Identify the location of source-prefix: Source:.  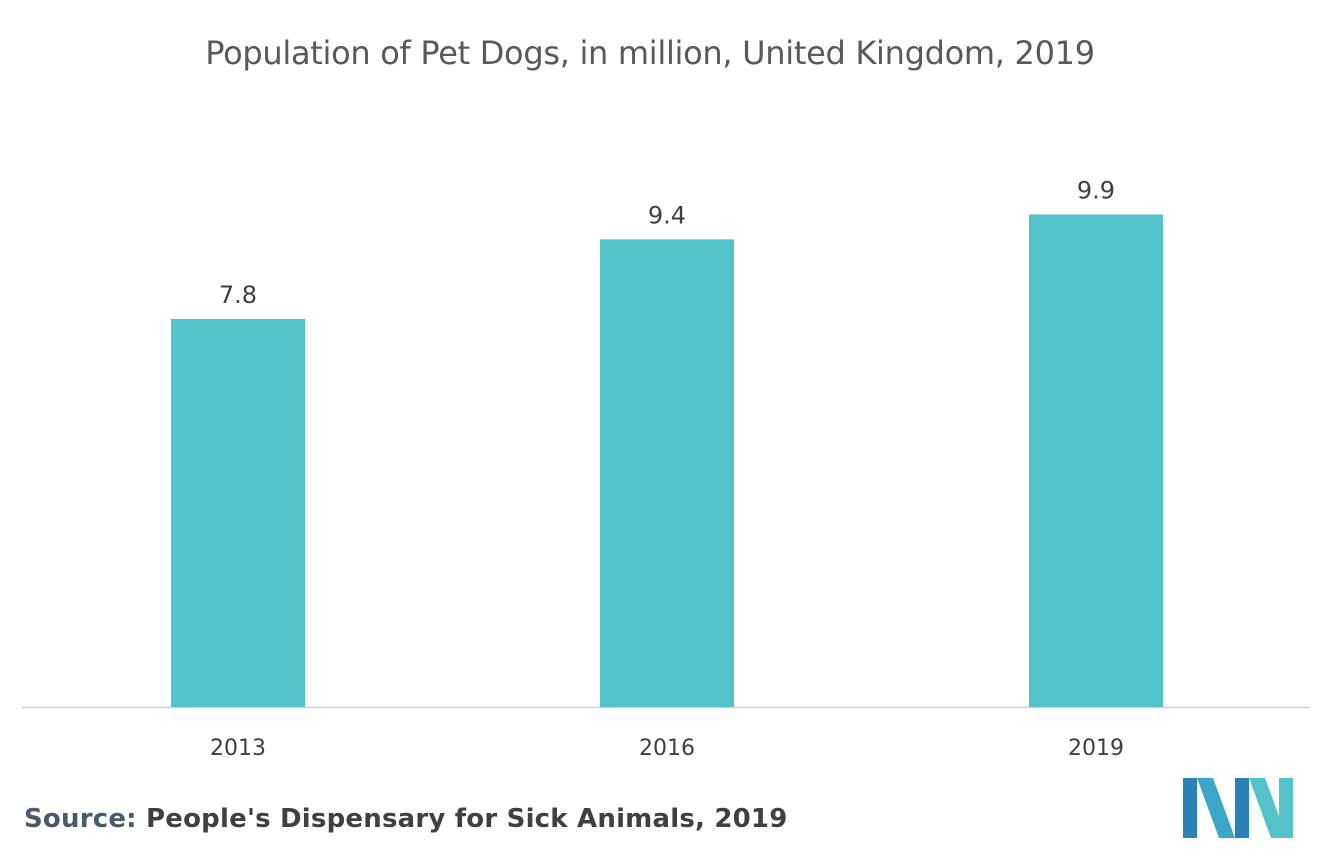
(80, 819).